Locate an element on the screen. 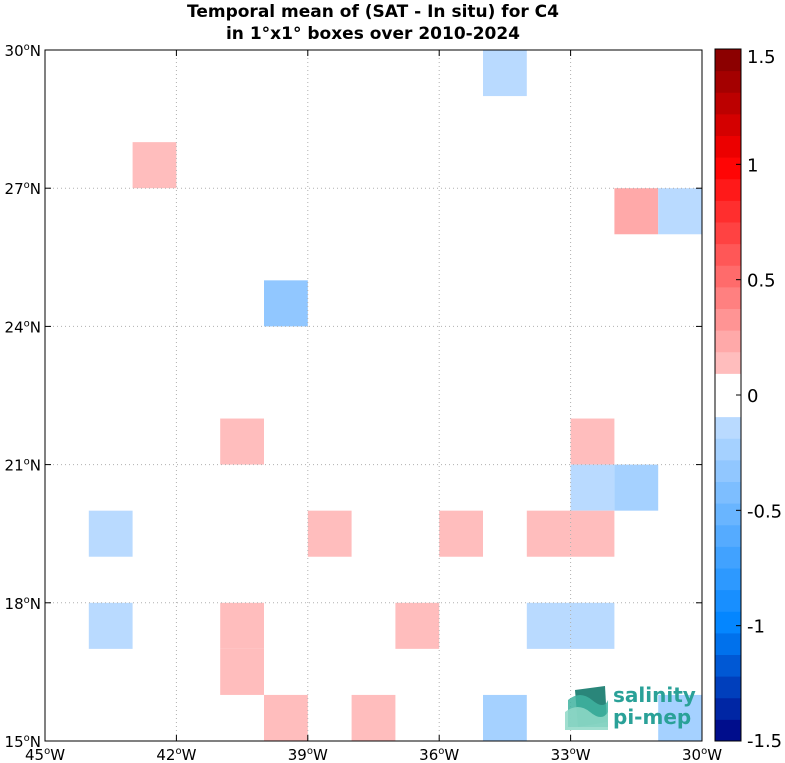  x-tick-label: 45oW is located at coordinates (45, 754).